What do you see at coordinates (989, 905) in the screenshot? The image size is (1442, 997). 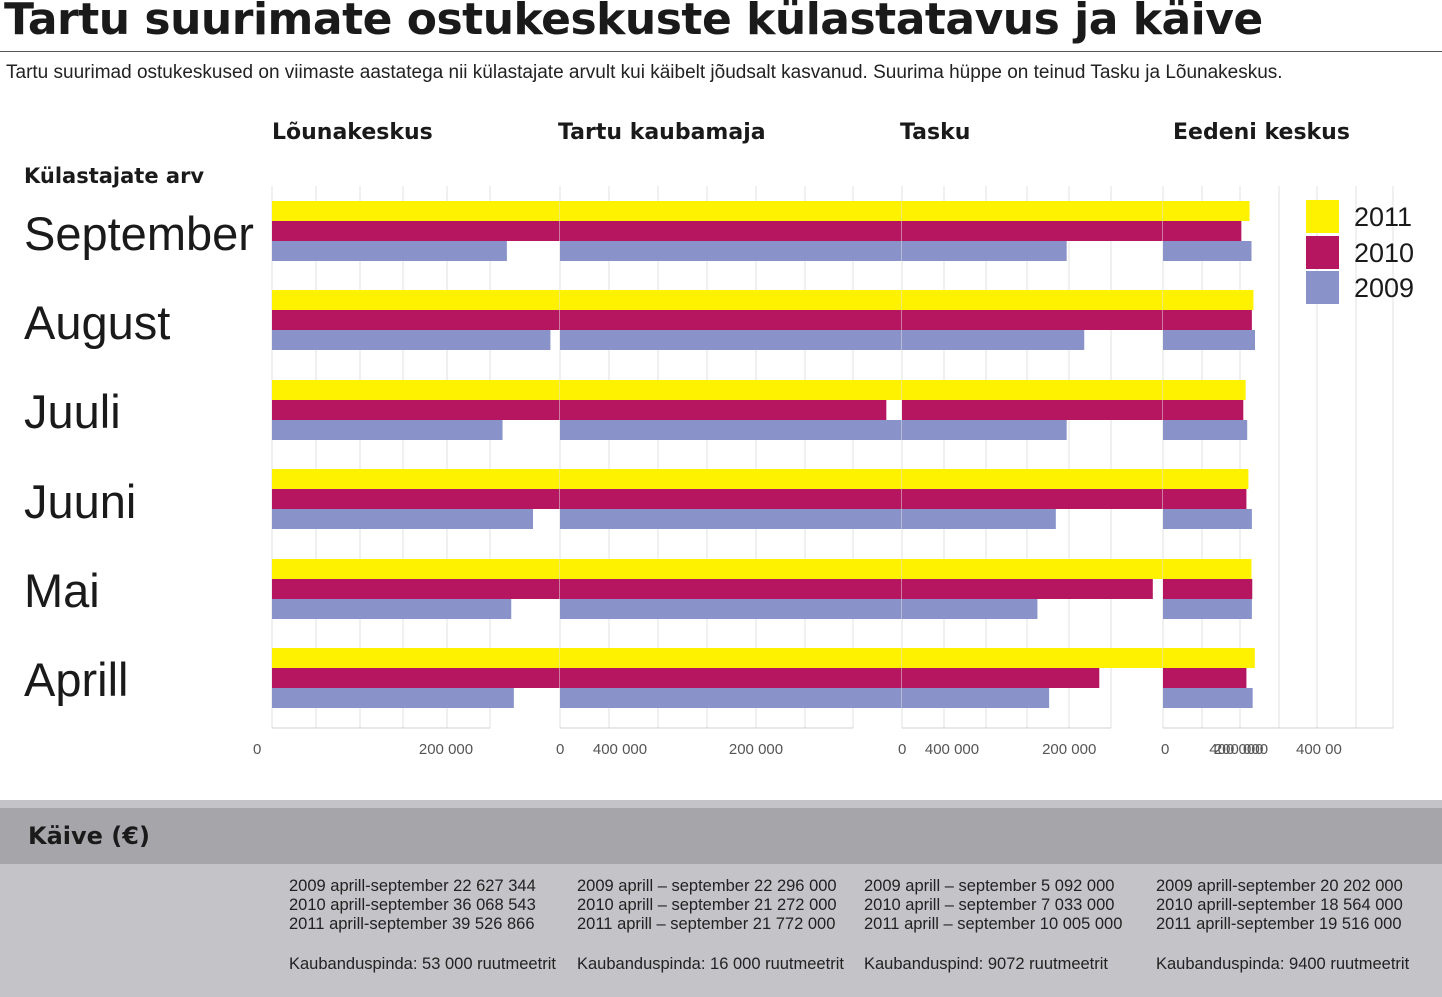 I see `revenue-line: 2010 aprill – september 7 033 000` at bounding box center [989, 905].